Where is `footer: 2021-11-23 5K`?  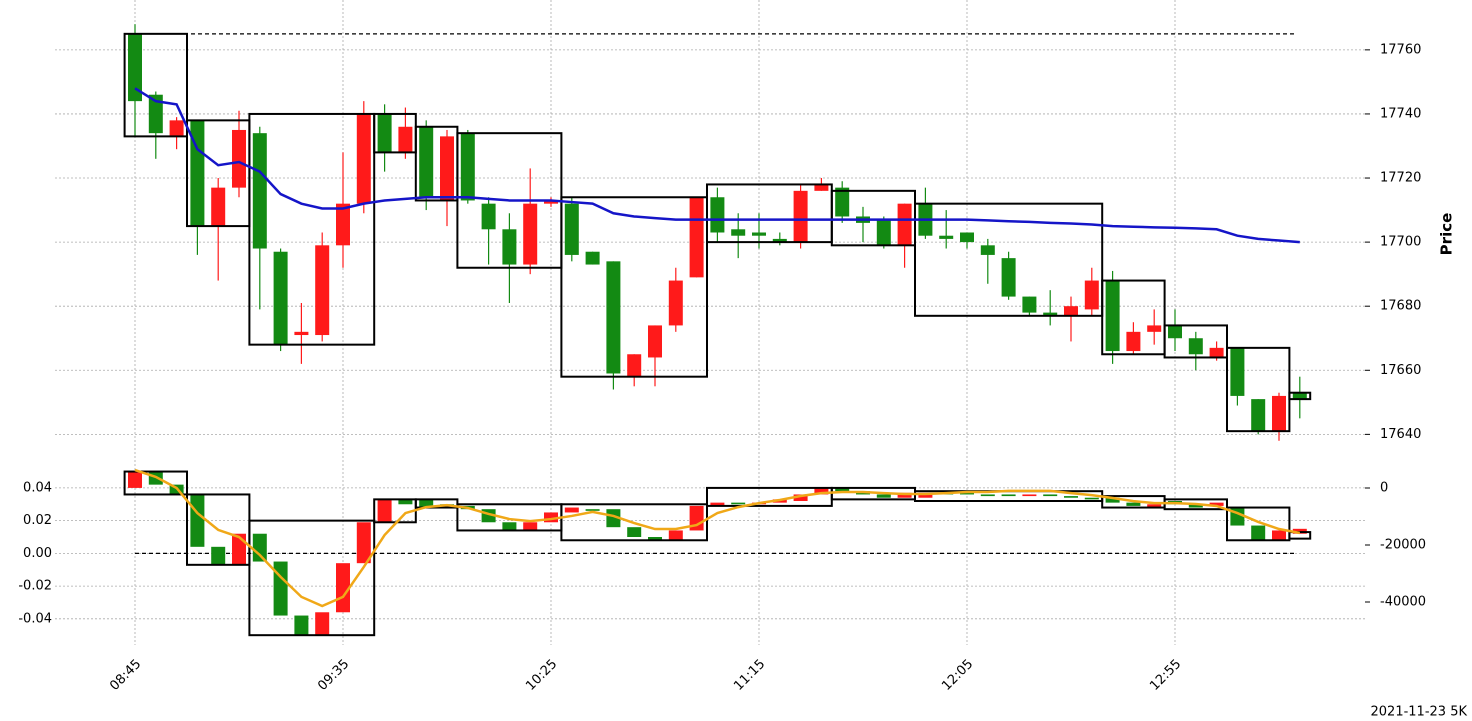
footer: 2021-11-23 5K is located at coordinates (1419, 712).